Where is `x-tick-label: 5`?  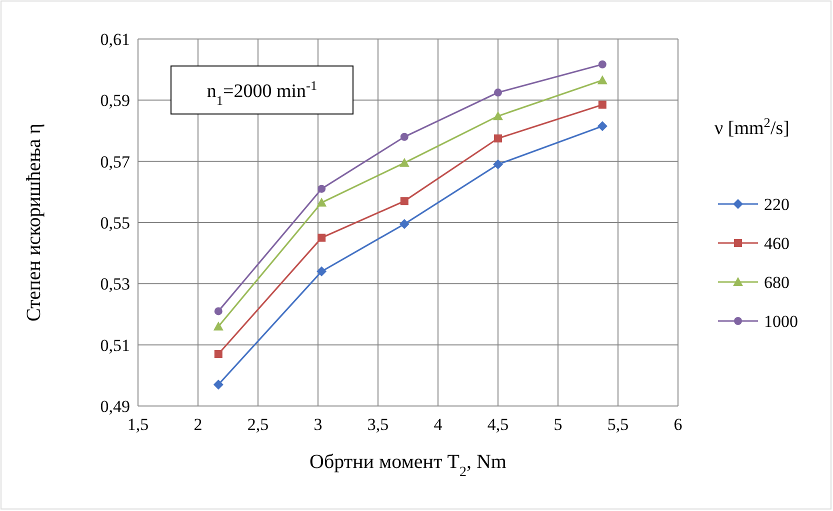 x-tick-label: 5 is located at coordinates (558, 424).